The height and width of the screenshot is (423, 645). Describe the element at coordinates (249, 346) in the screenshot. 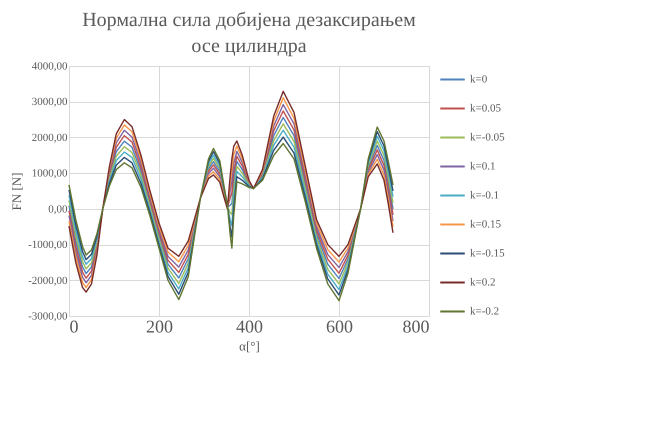

I see `x-axis-title: α[°]` at that location.